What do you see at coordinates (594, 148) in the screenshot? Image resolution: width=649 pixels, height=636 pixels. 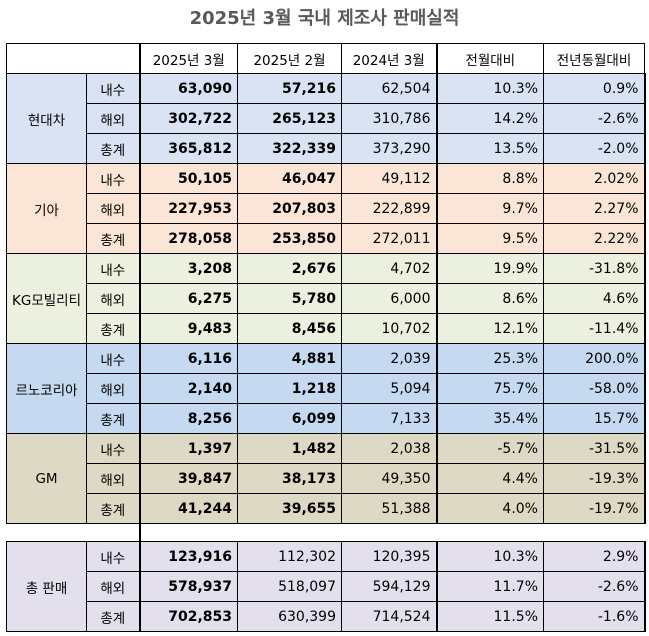 I see `value-yoy: -2.0%` at bounding box center [594, 148].